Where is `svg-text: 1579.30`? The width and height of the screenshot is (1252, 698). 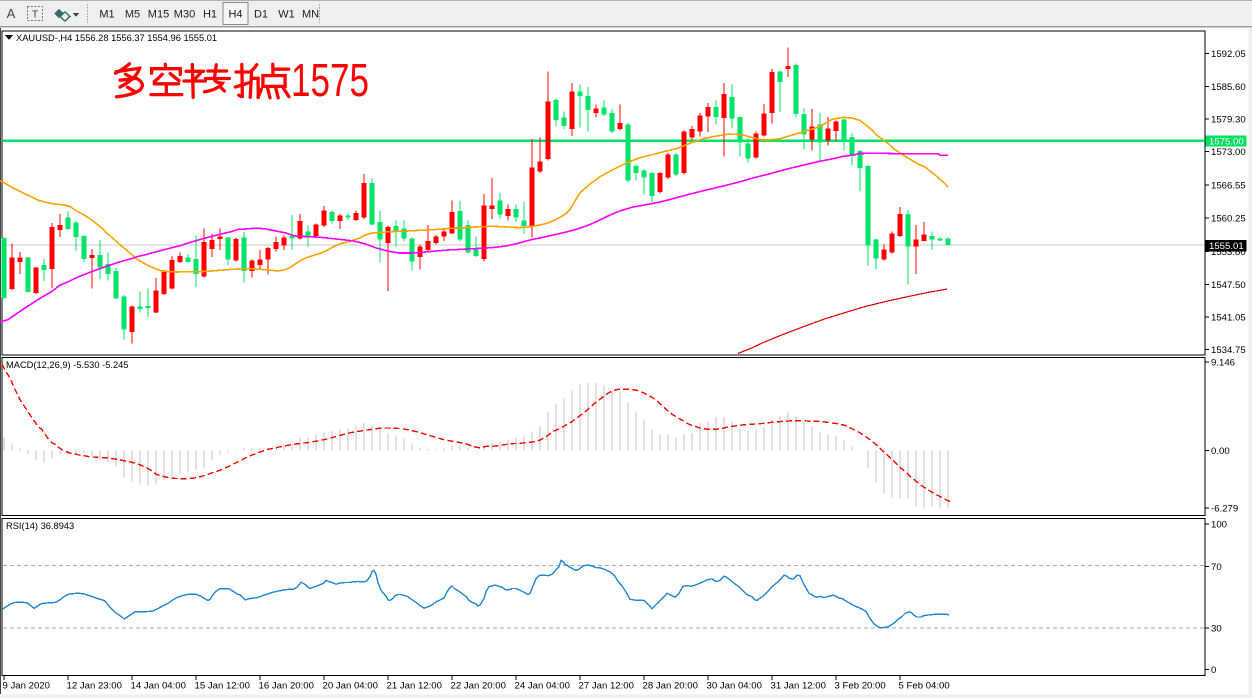 svg-text: 1579.30 is located at coordinates (1228, 119).